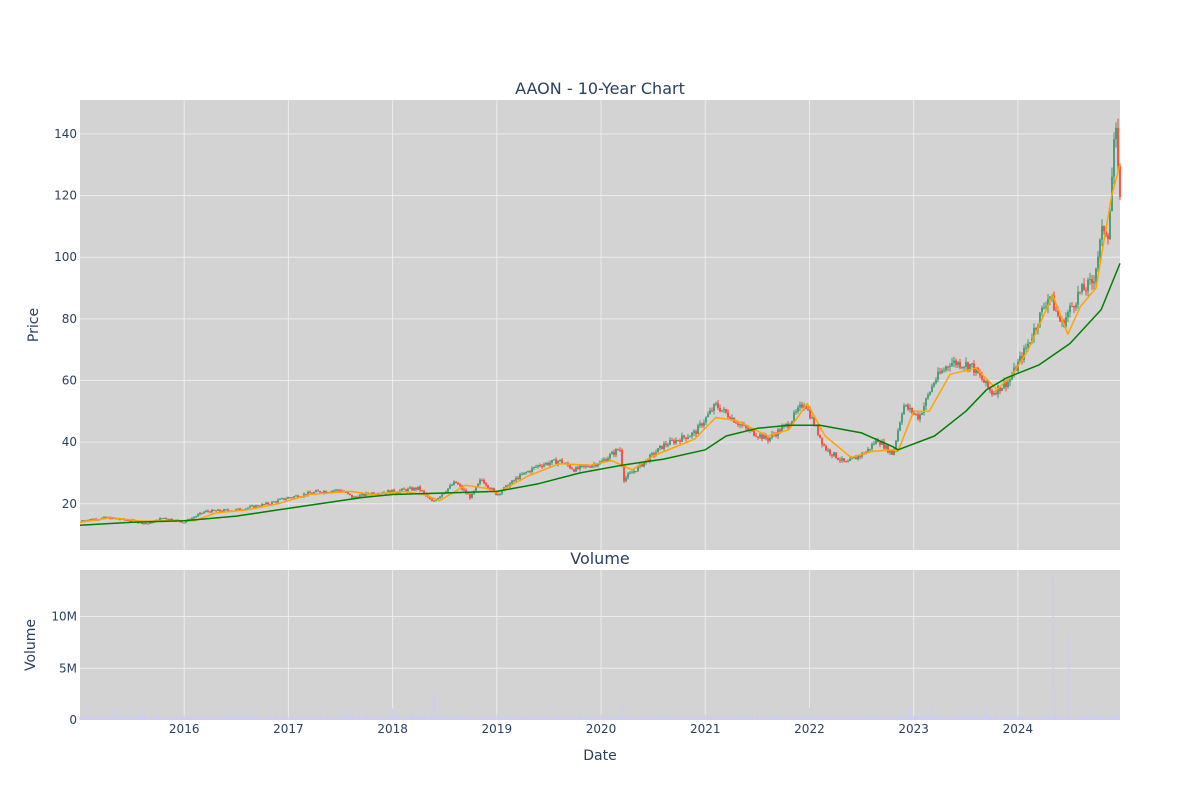  What do you see at coordinates (809, 729) in the screenshot?
I see `x-tick-label: 2022` at bounding box center [809, 729].